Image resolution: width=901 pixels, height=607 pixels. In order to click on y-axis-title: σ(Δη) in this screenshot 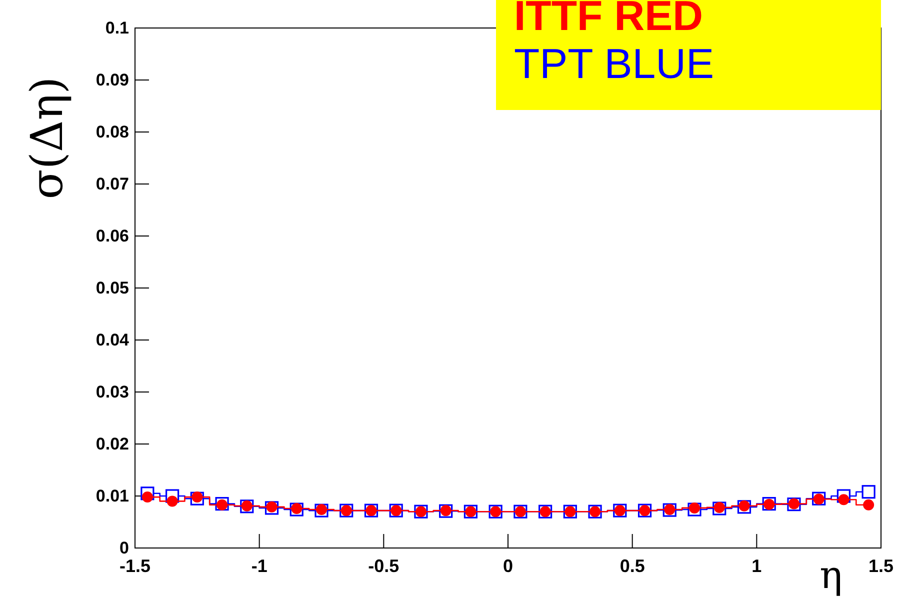, I will do `click(47, 138)`.